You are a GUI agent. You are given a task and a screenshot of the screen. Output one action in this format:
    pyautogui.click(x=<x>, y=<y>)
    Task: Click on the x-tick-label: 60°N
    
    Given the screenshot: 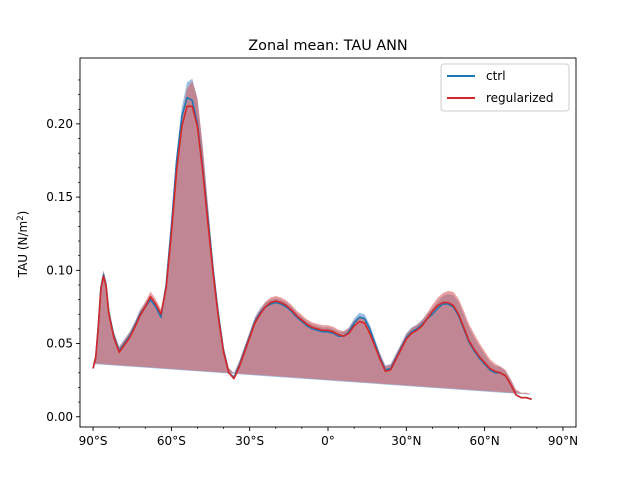 What is the action you would take?
    pyautogui.click(x=485, y=441)
    